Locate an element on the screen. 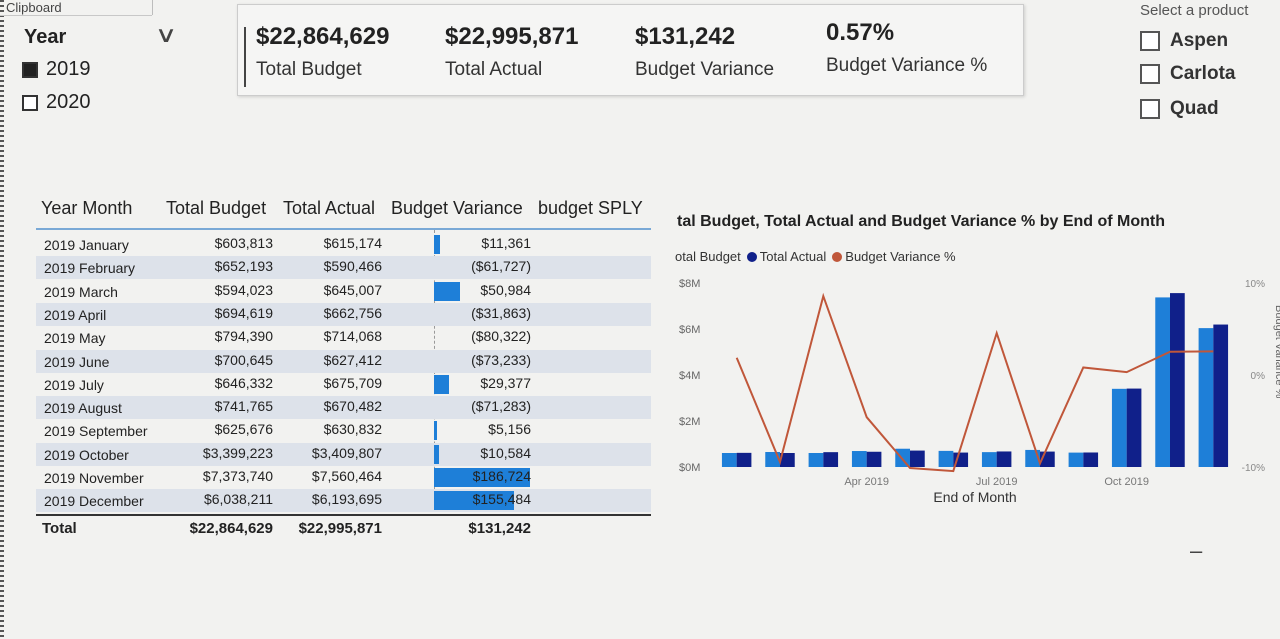 This screenshot has width=1280, height=639. col-header-total-budget: Total Budget is located at coordinates (216, 208).